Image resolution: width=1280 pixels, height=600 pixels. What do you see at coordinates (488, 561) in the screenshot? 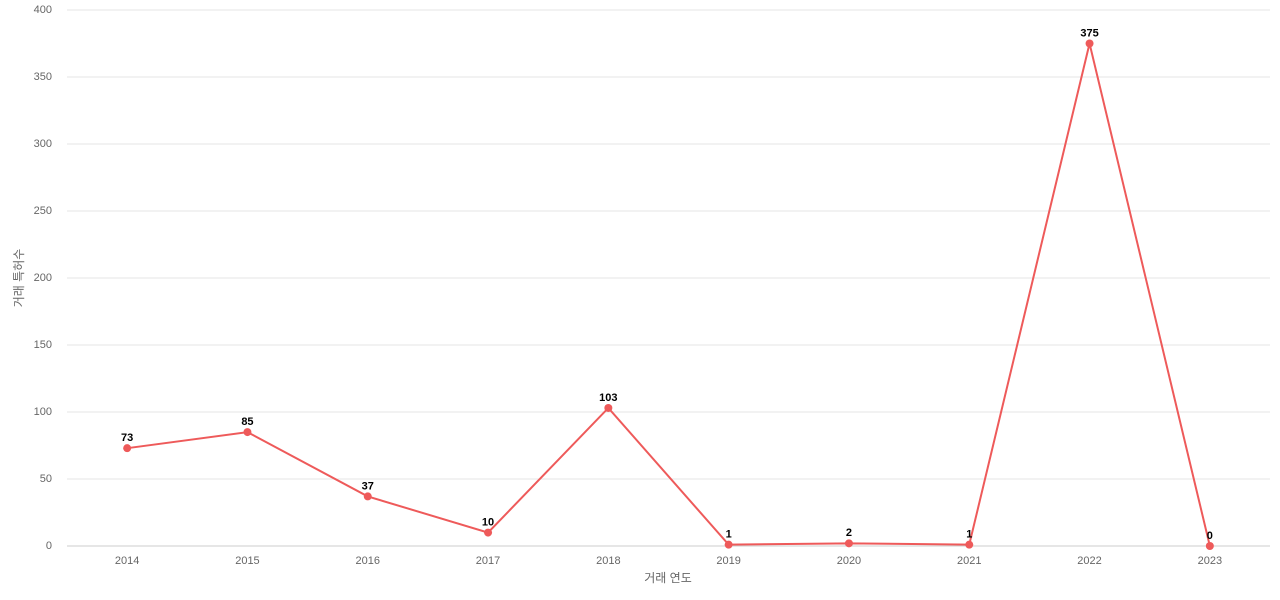
I see `x-tick-label: 2017` at bounding box center [488, 561].